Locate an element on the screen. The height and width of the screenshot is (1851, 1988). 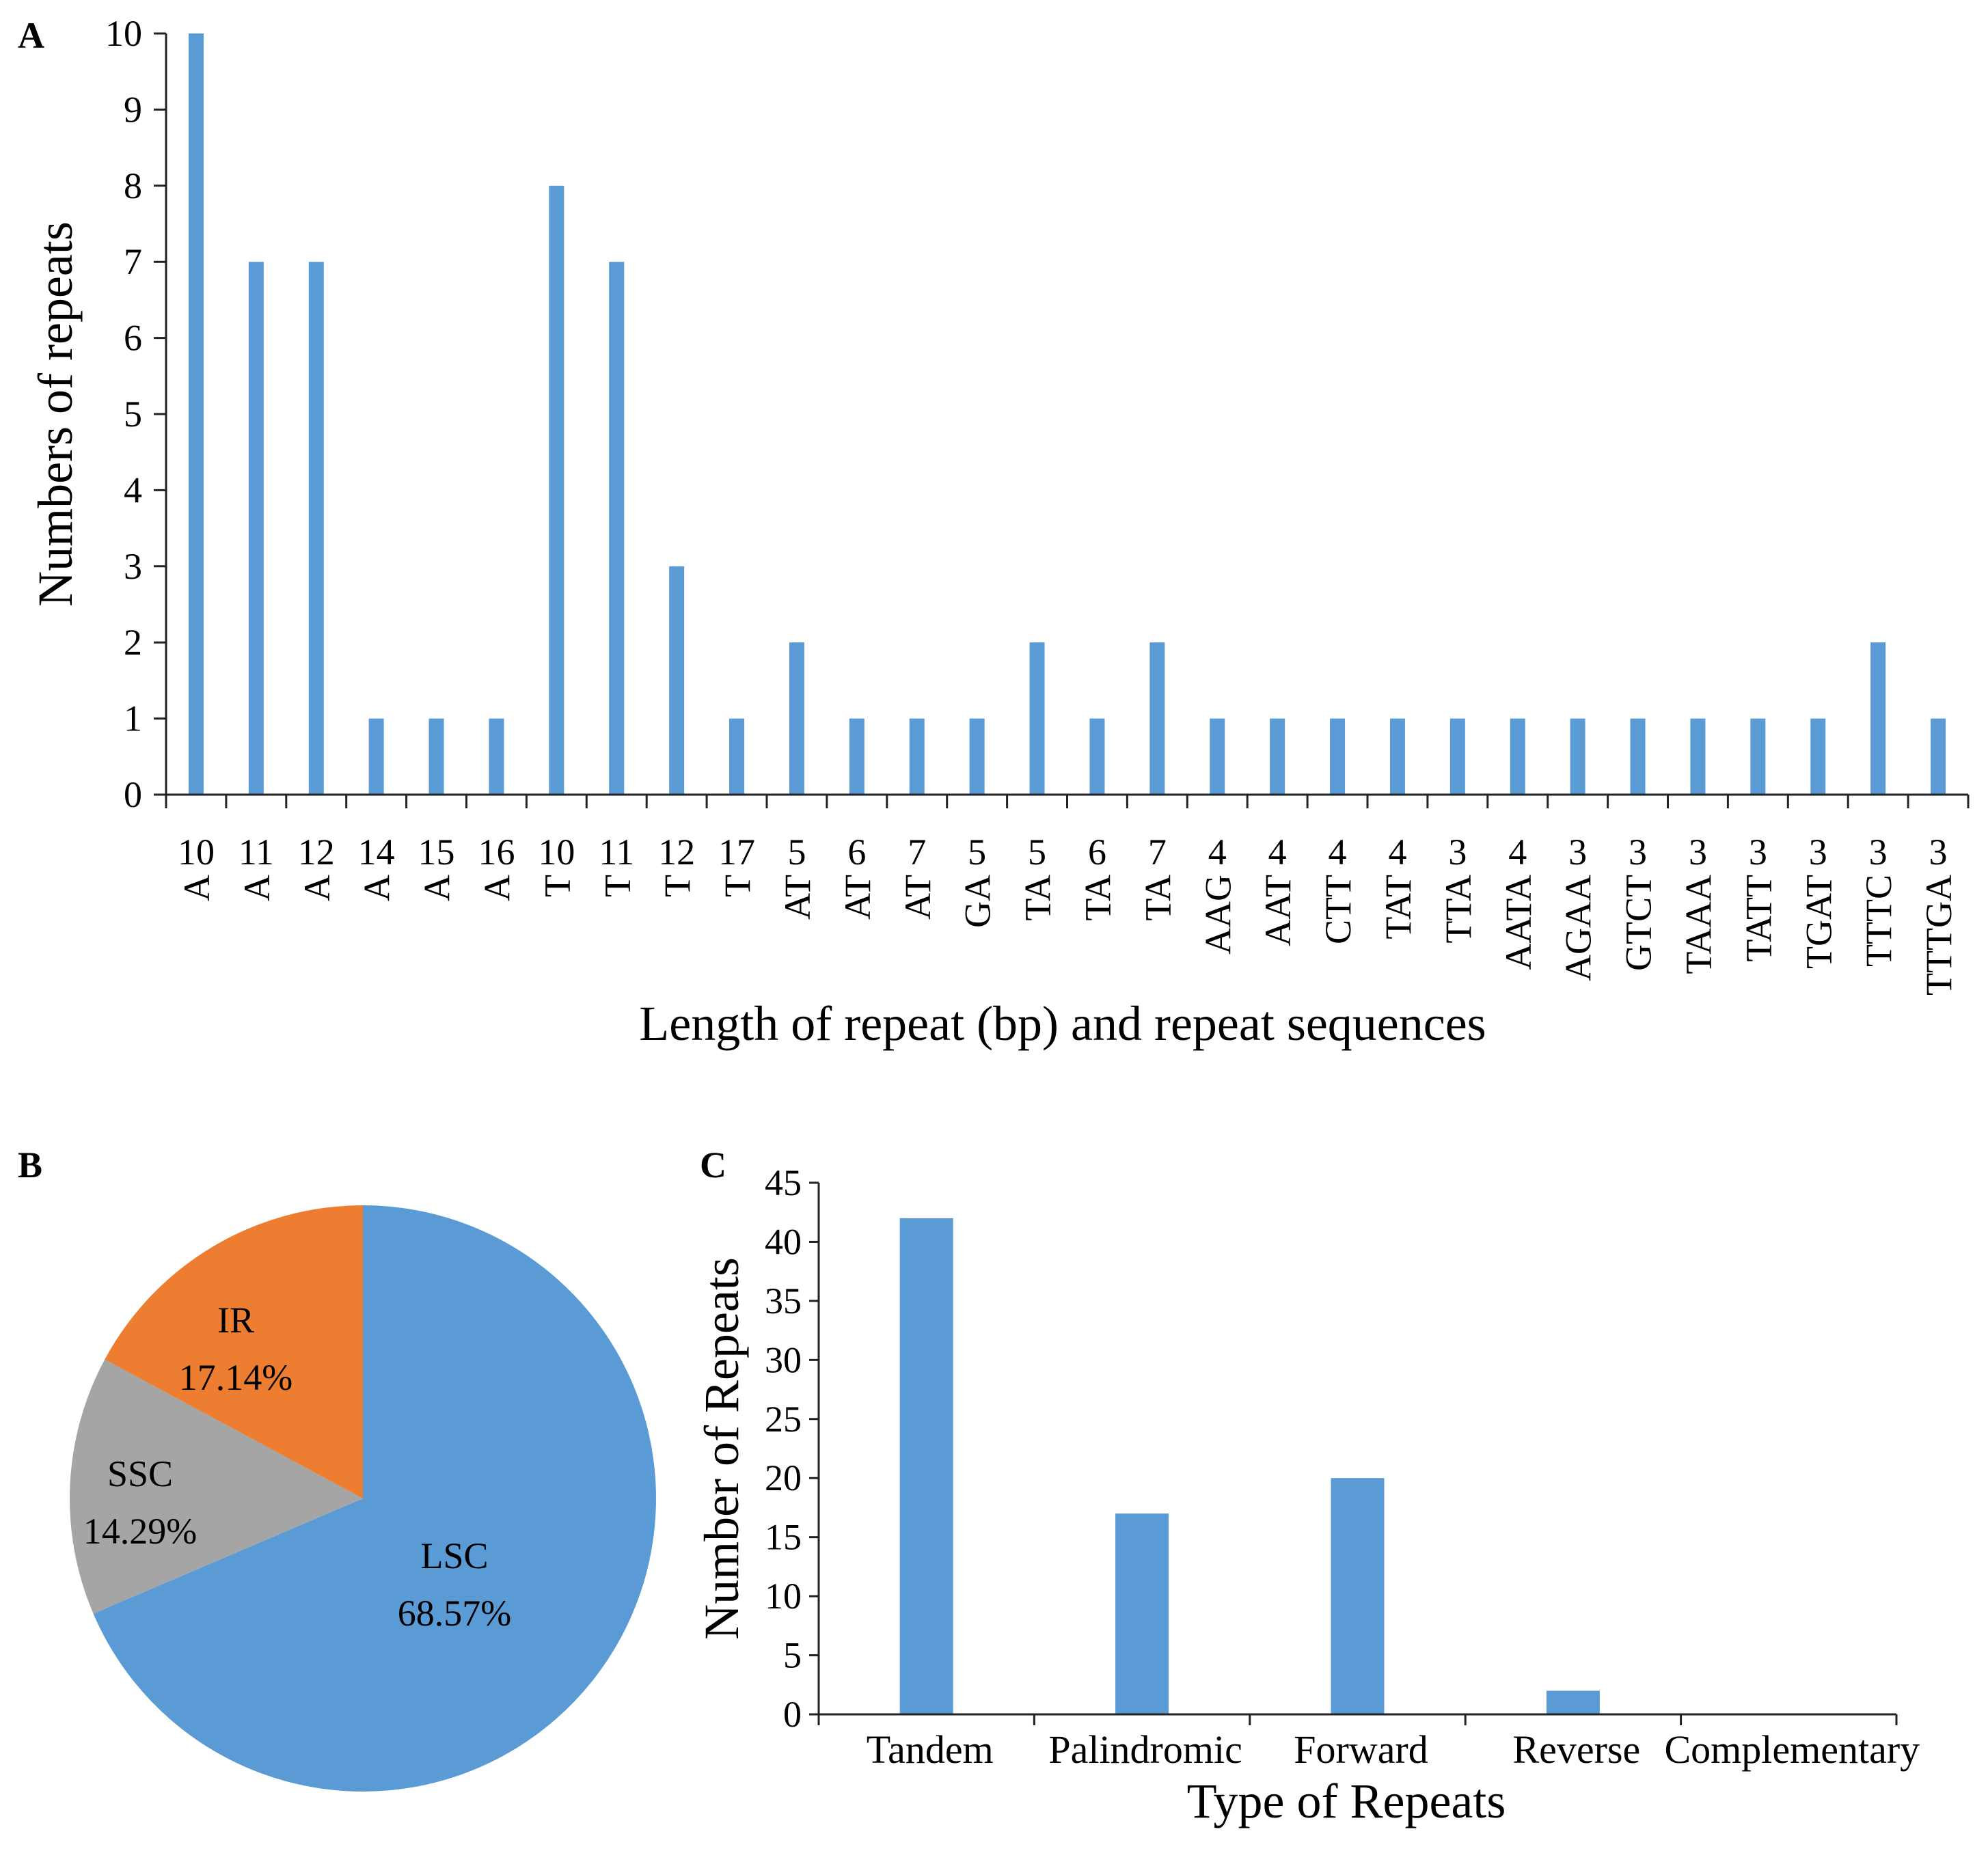
c-y-tick-label: 5 is located at coordinates (793, 1655).